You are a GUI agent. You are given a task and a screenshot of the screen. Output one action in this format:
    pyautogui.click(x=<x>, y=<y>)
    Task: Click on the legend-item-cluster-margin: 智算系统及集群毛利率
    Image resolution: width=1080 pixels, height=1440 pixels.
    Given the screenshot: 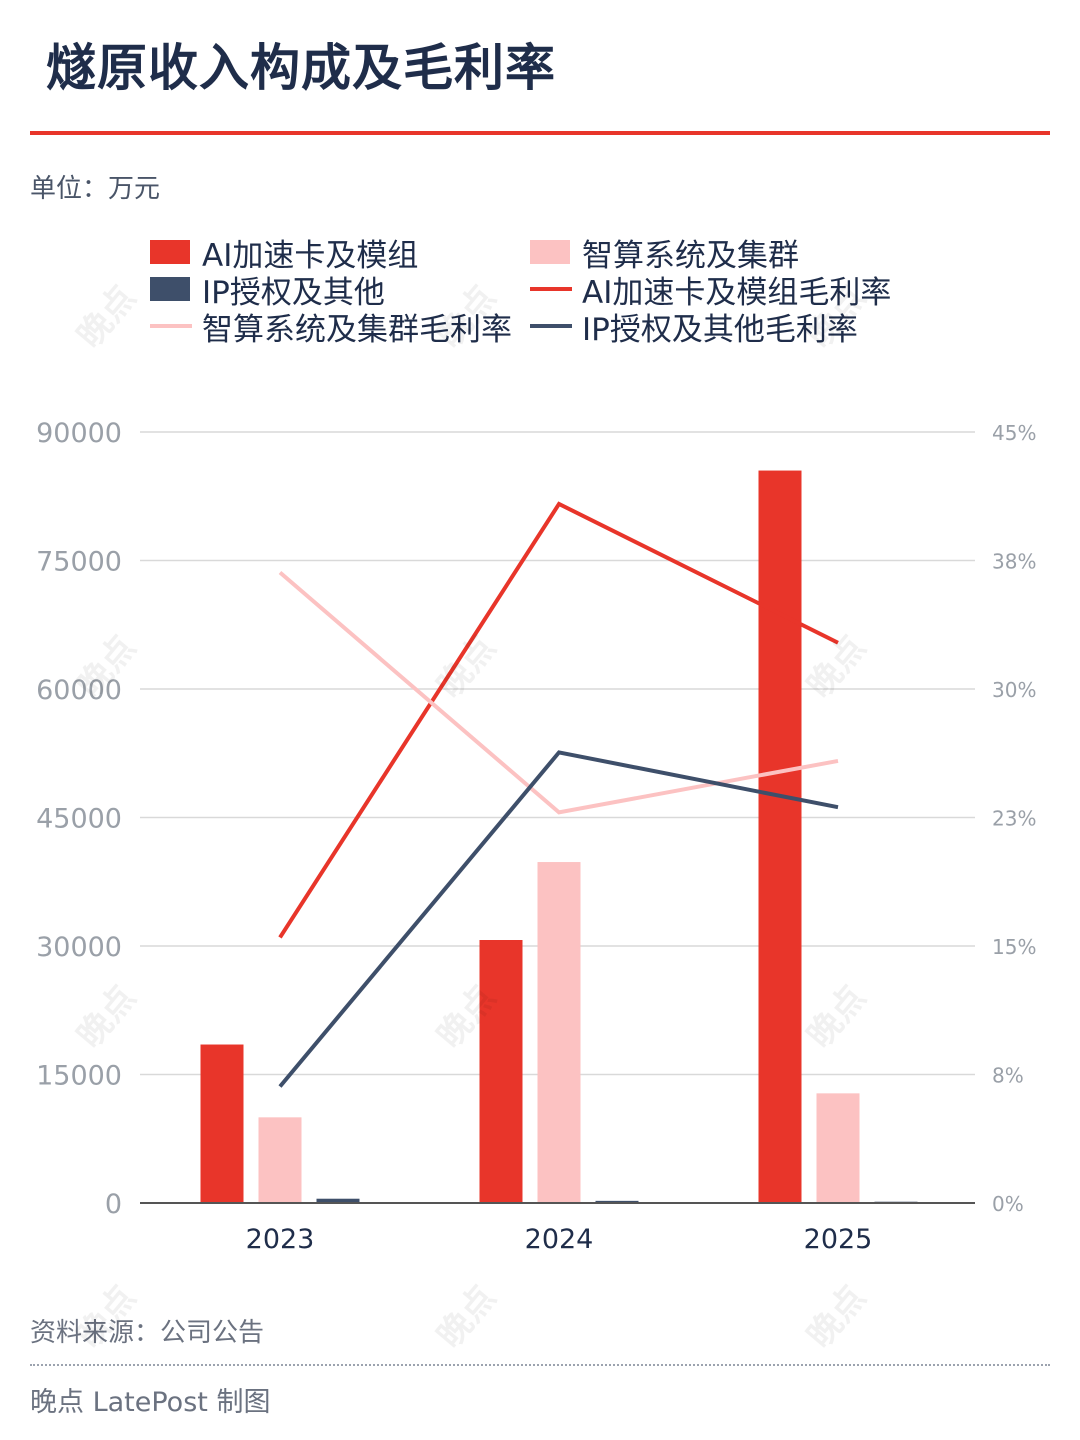 What is the action you would take?
    pyautogui.click(x=331, y=327)
    